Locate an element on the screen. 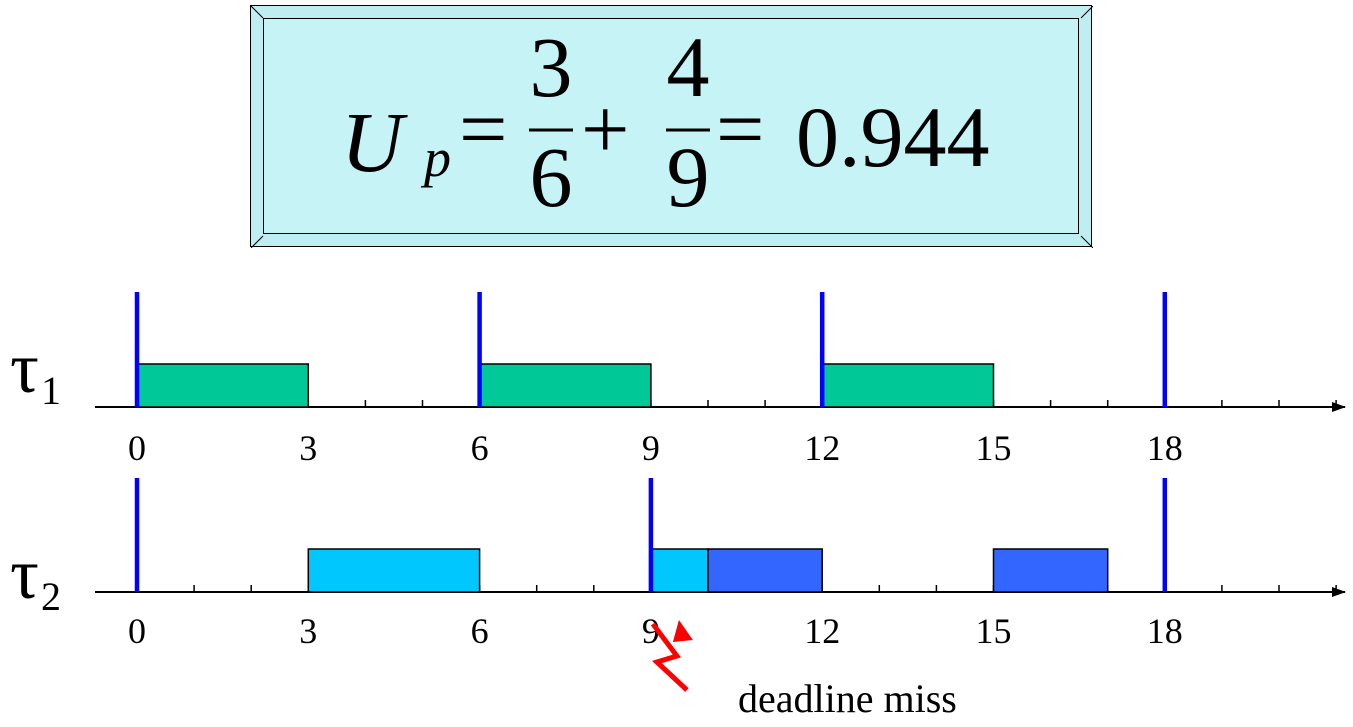 The width and height of the screenshot is (1353, 727). formula-eq1: = is located at coordinates (483, 129).